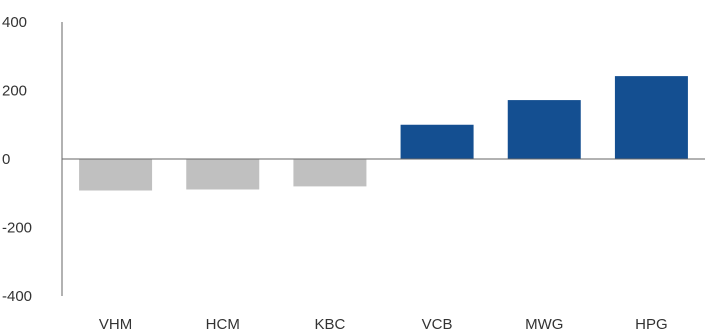 This screenshot has width=707, height=334. What do you see at coordinates (223, 324) in the screenshot?
I see `x-tick-label: HCM` at bounding box center [223, 324].